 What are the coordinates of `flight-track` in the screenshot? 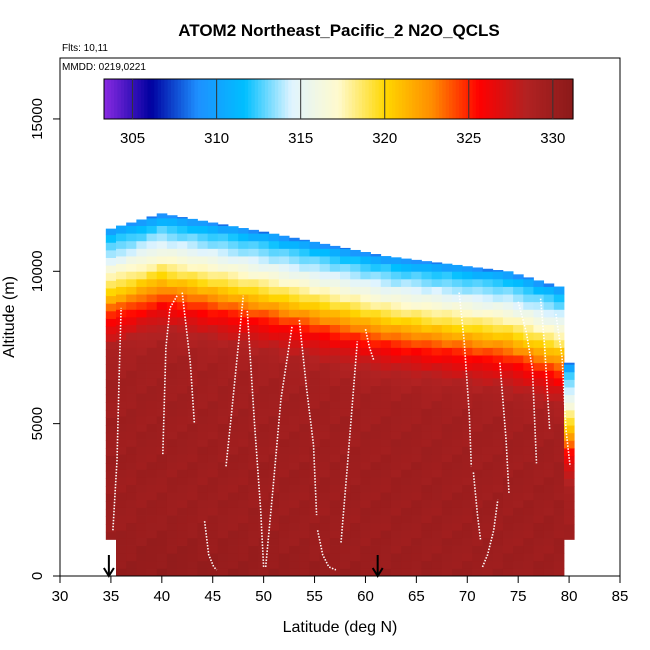 It's located at (477, 506).